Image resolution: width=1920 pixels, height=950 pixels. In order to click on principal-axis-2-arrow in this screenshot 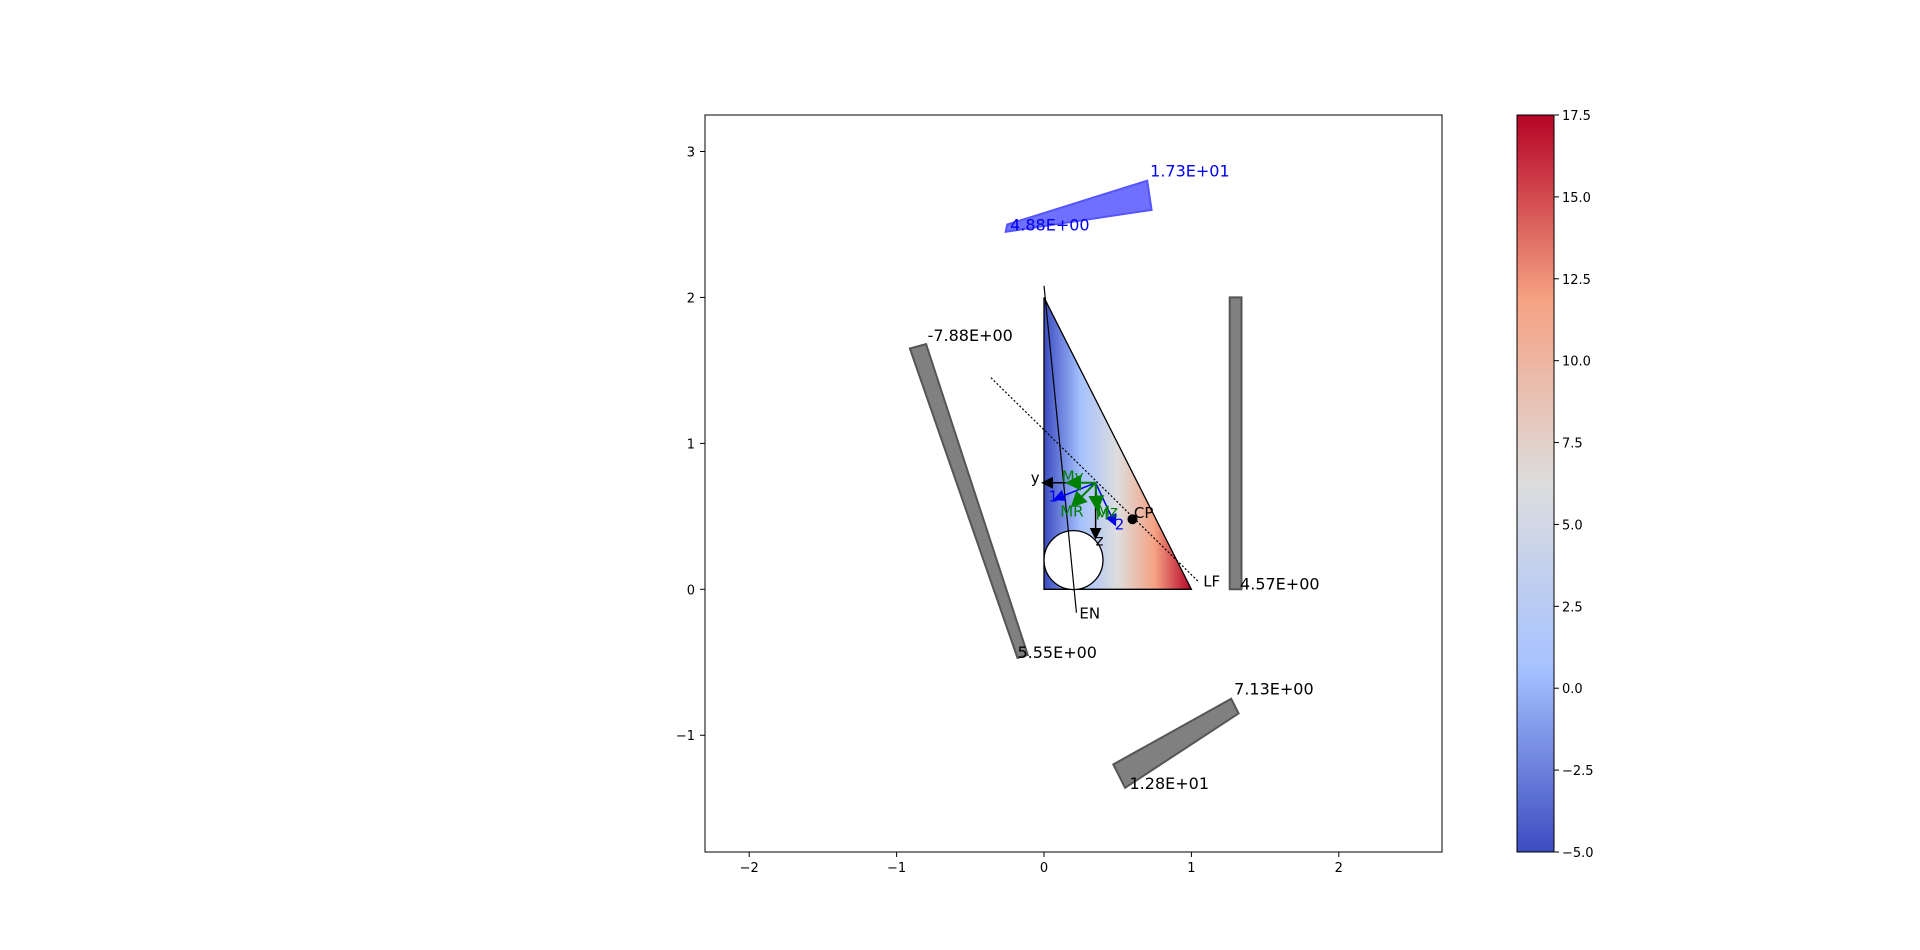, I will do `click(1105, 504)`.